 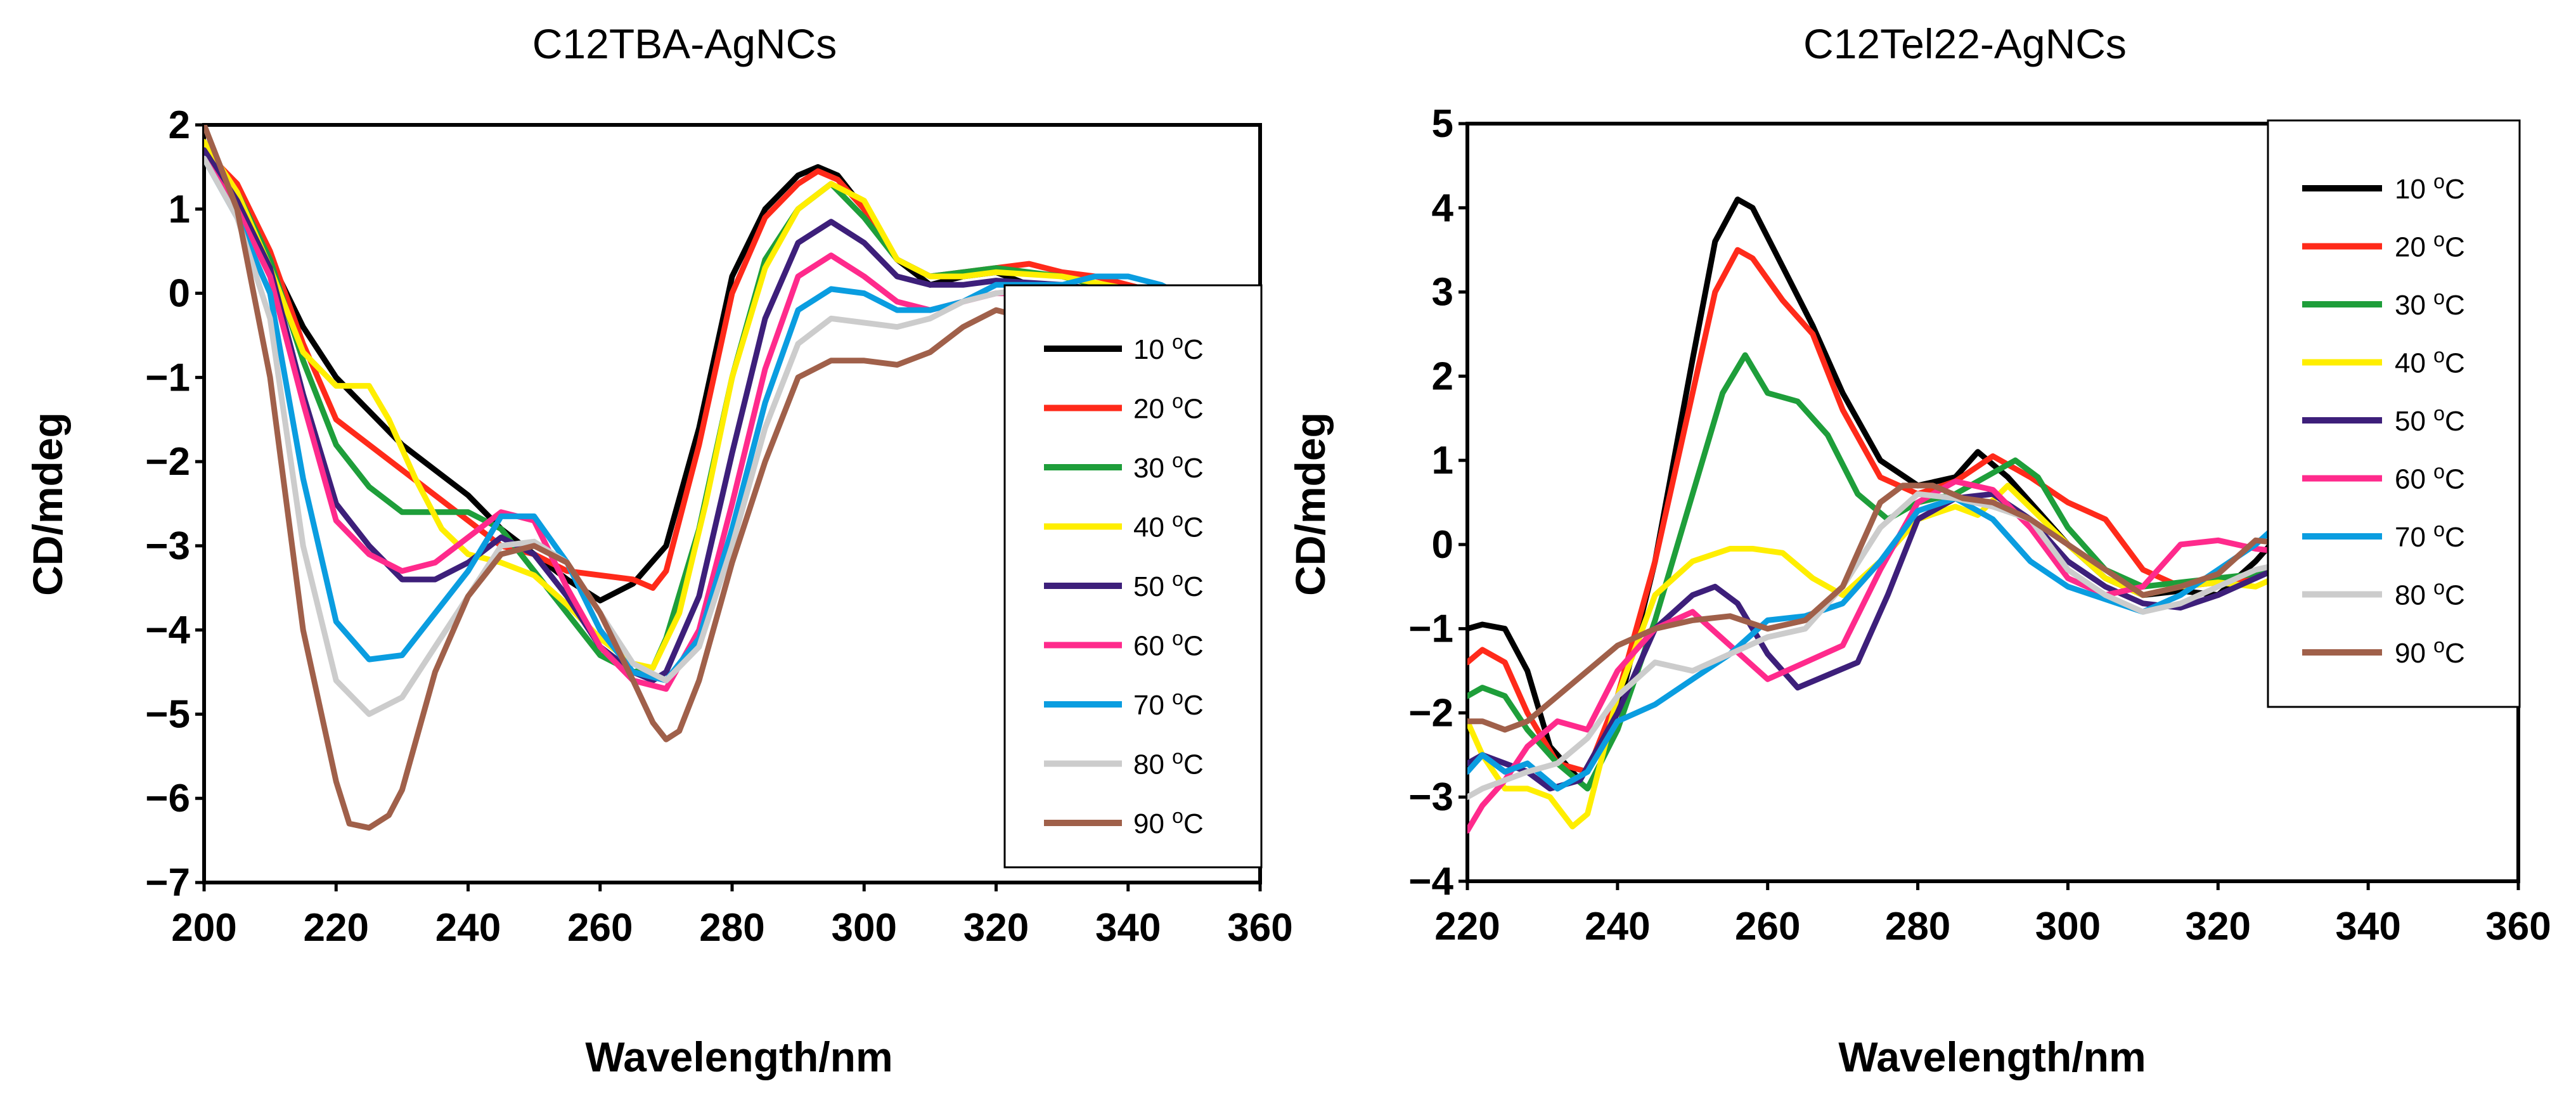 I want to click on y-tick-label: 5, so click(x=1442, y=124).